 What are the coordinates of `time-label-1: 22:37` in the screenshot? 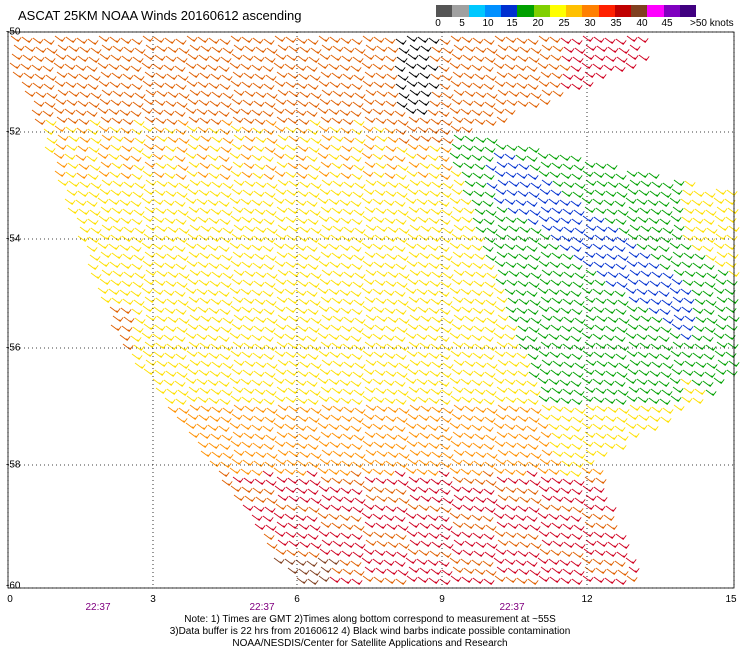 It's located at (98, 607).